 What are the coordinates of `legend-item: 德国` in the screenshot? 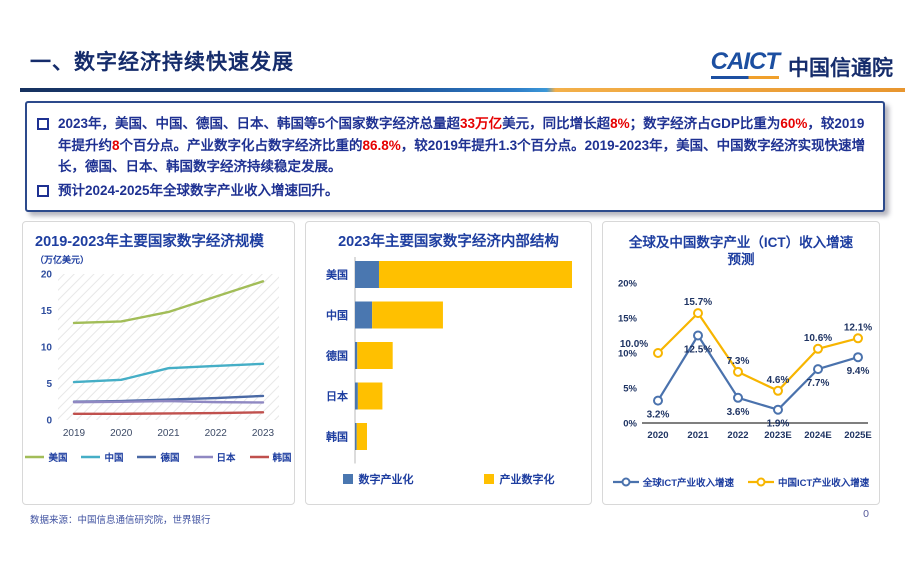 It's located at (158, 457).